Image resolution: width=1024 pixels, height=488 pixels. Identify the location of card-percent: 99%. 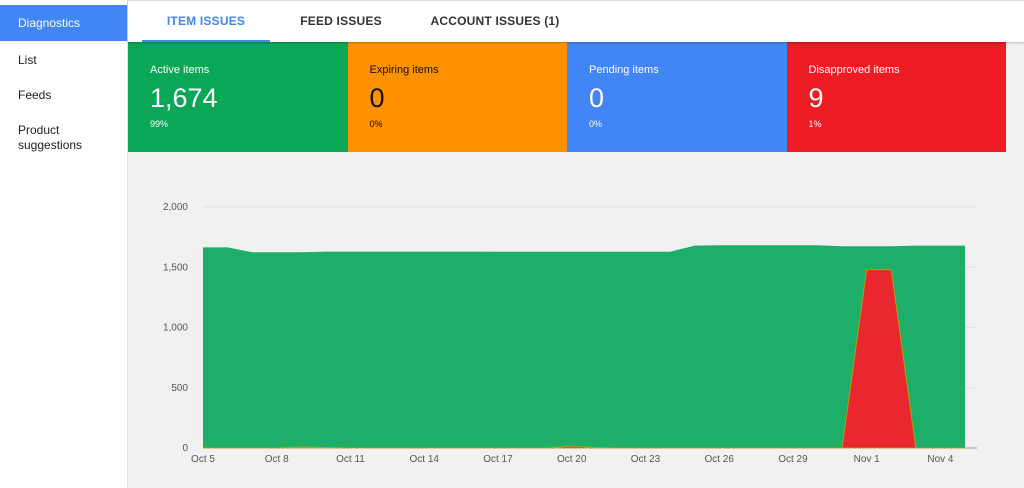
(159, 124).